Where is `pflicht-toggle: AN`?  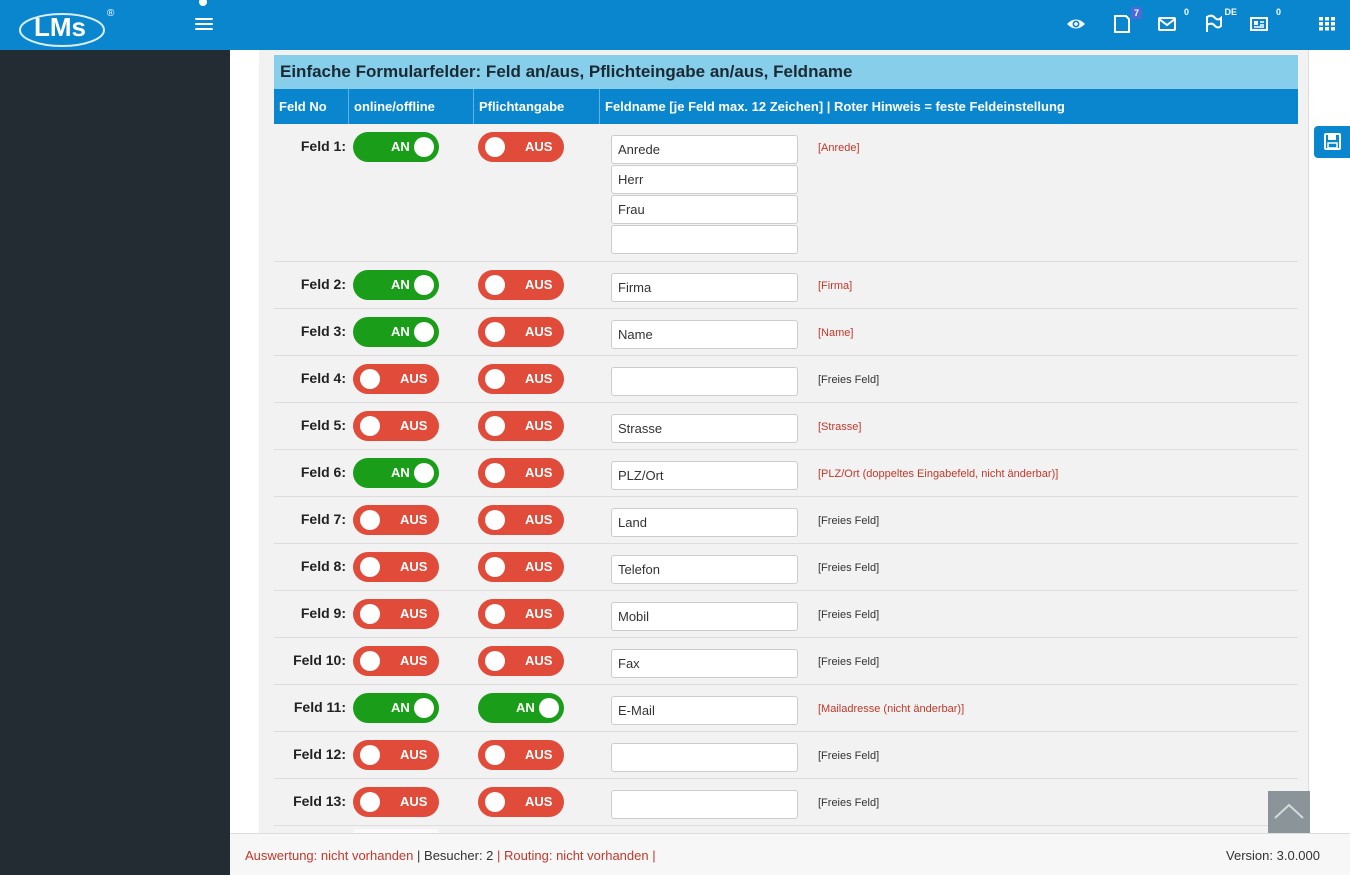 pflicht-toggle: AN is located at coordinates (521, 708).